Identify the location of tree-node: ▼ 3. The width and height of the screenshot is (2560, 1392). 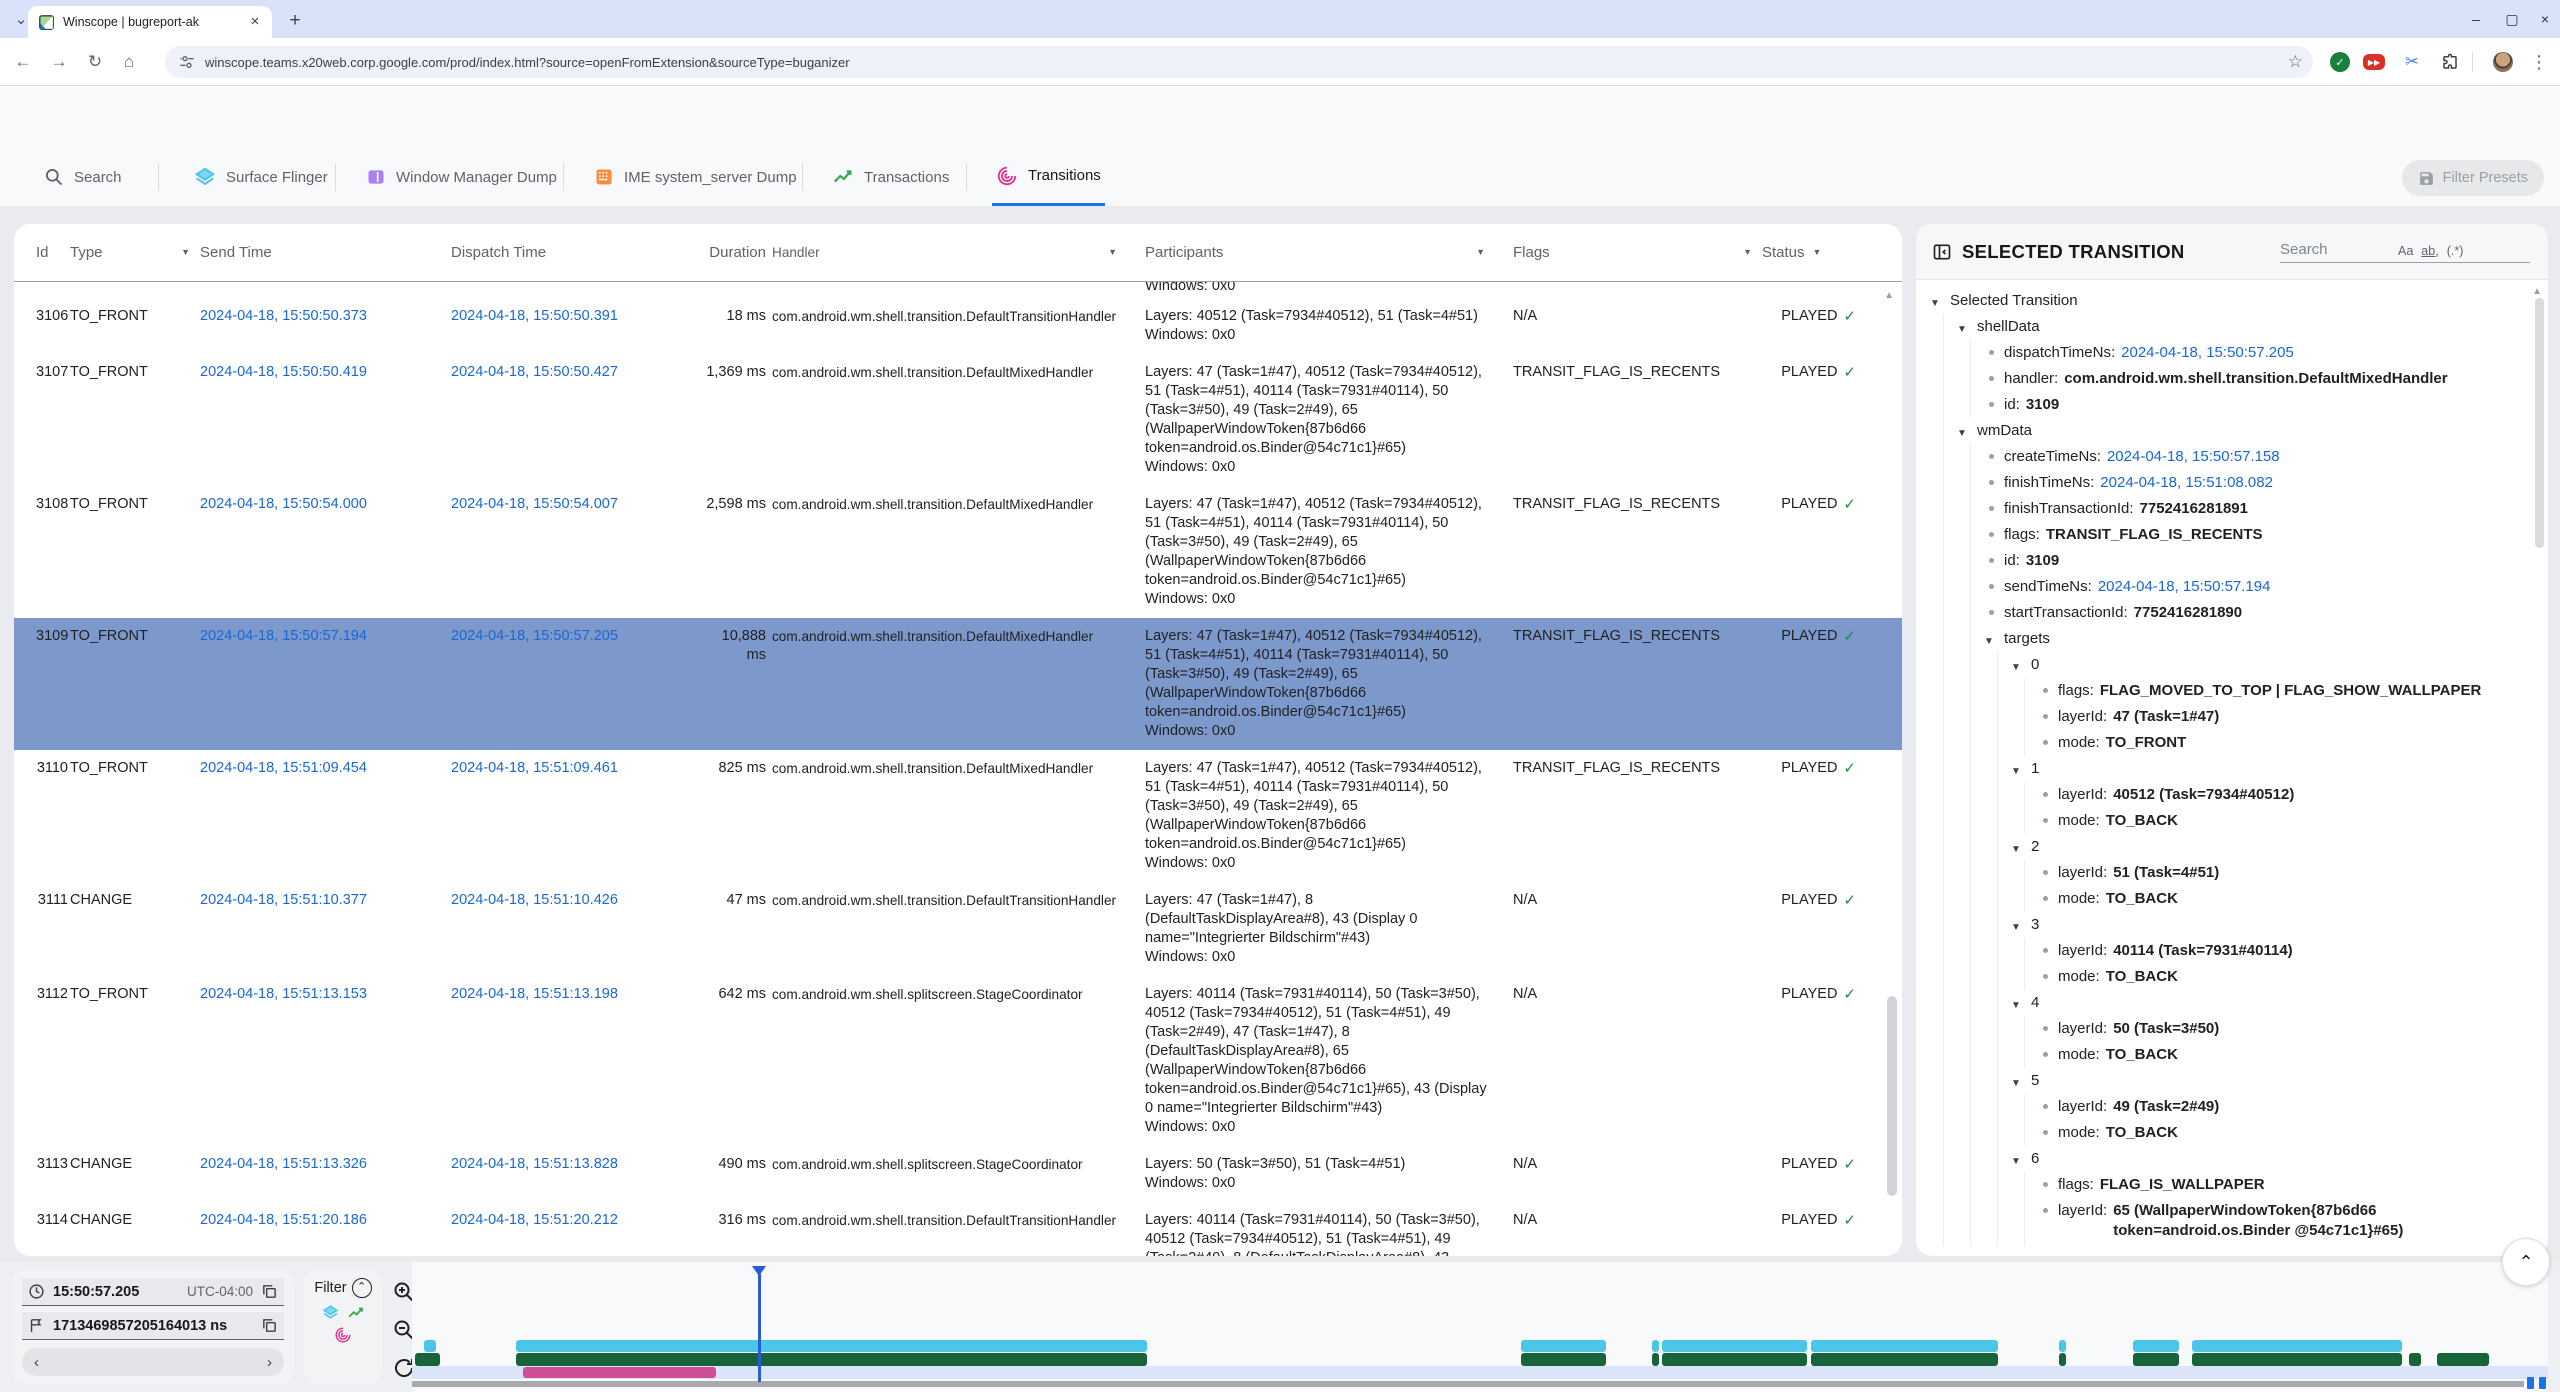
(2275, 925).